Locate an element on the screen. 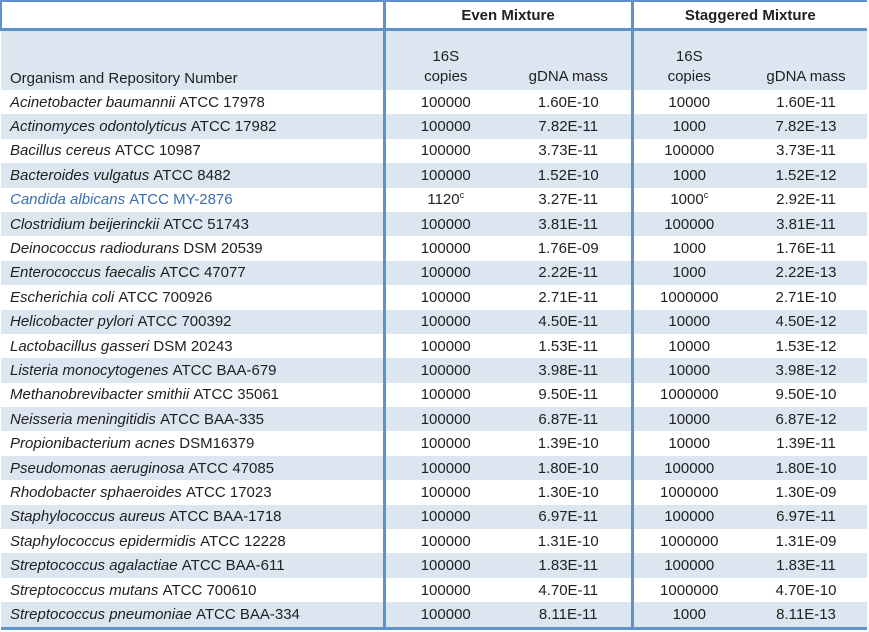  organism-cell: Streptococcus agalactiae ATCC BAA-611 is located at coordinates (192, 565).